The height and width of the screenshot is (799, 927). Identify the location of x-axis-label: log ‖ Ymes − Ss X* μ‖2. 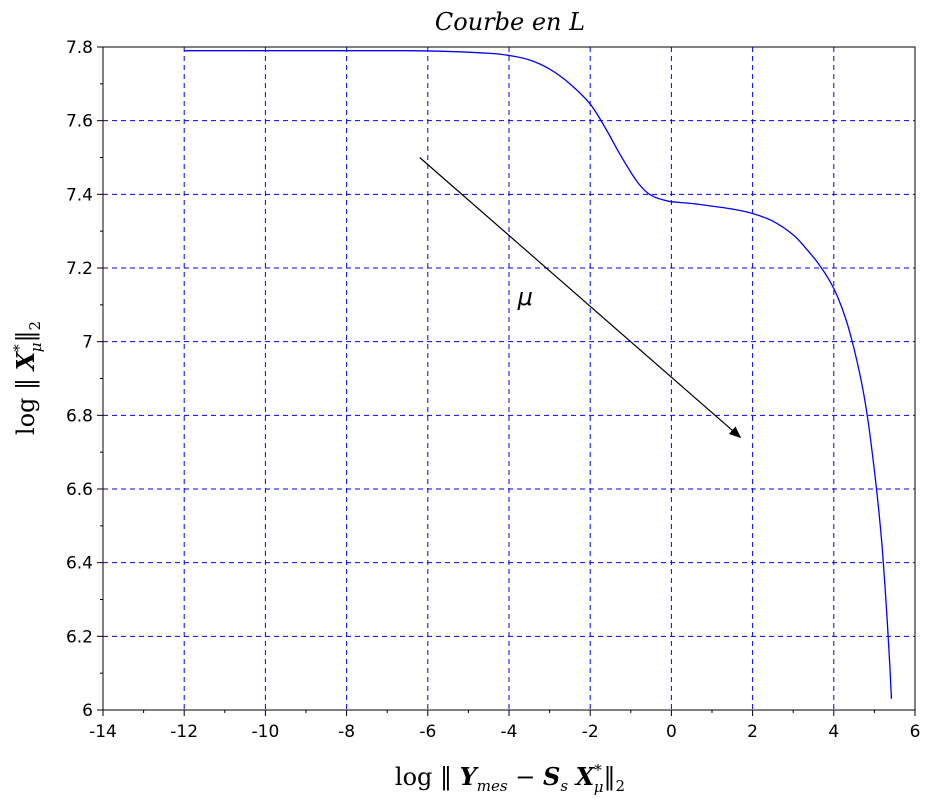
(510, 778).